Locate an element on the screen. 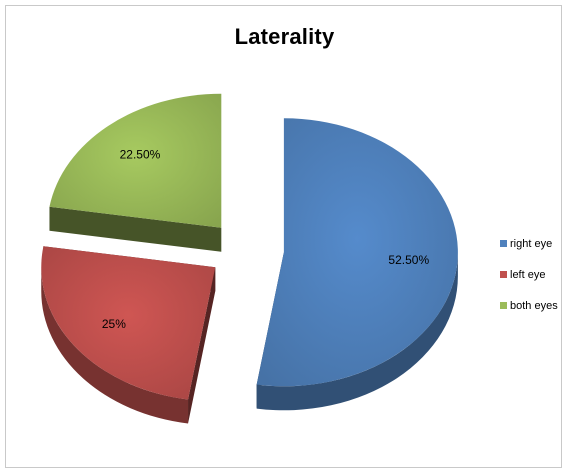  legend-item-right-eye: right eye is located at coordinates (533, 243).